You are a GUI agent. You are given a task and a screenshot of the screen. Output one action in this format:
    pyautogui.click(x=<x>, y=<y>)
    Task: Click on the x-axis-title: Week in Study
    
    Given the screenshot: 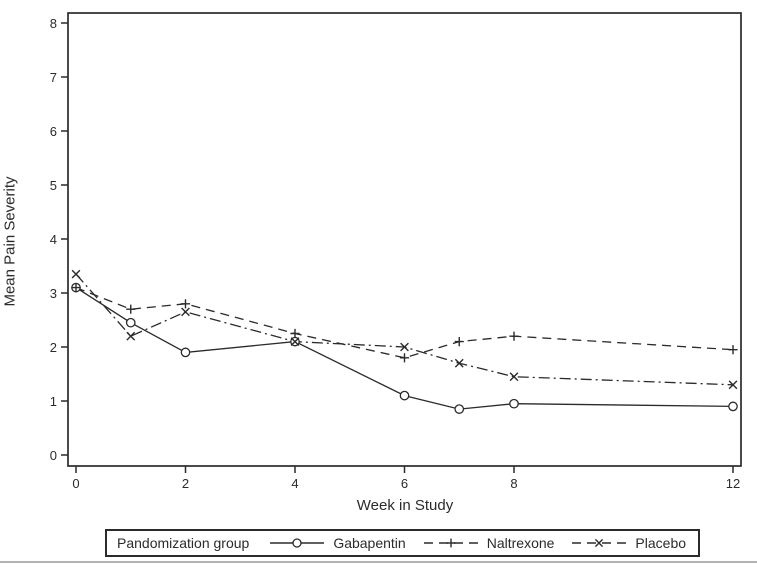 What is the action you would take?
    pyautogui.click(x=405, y=505)
    